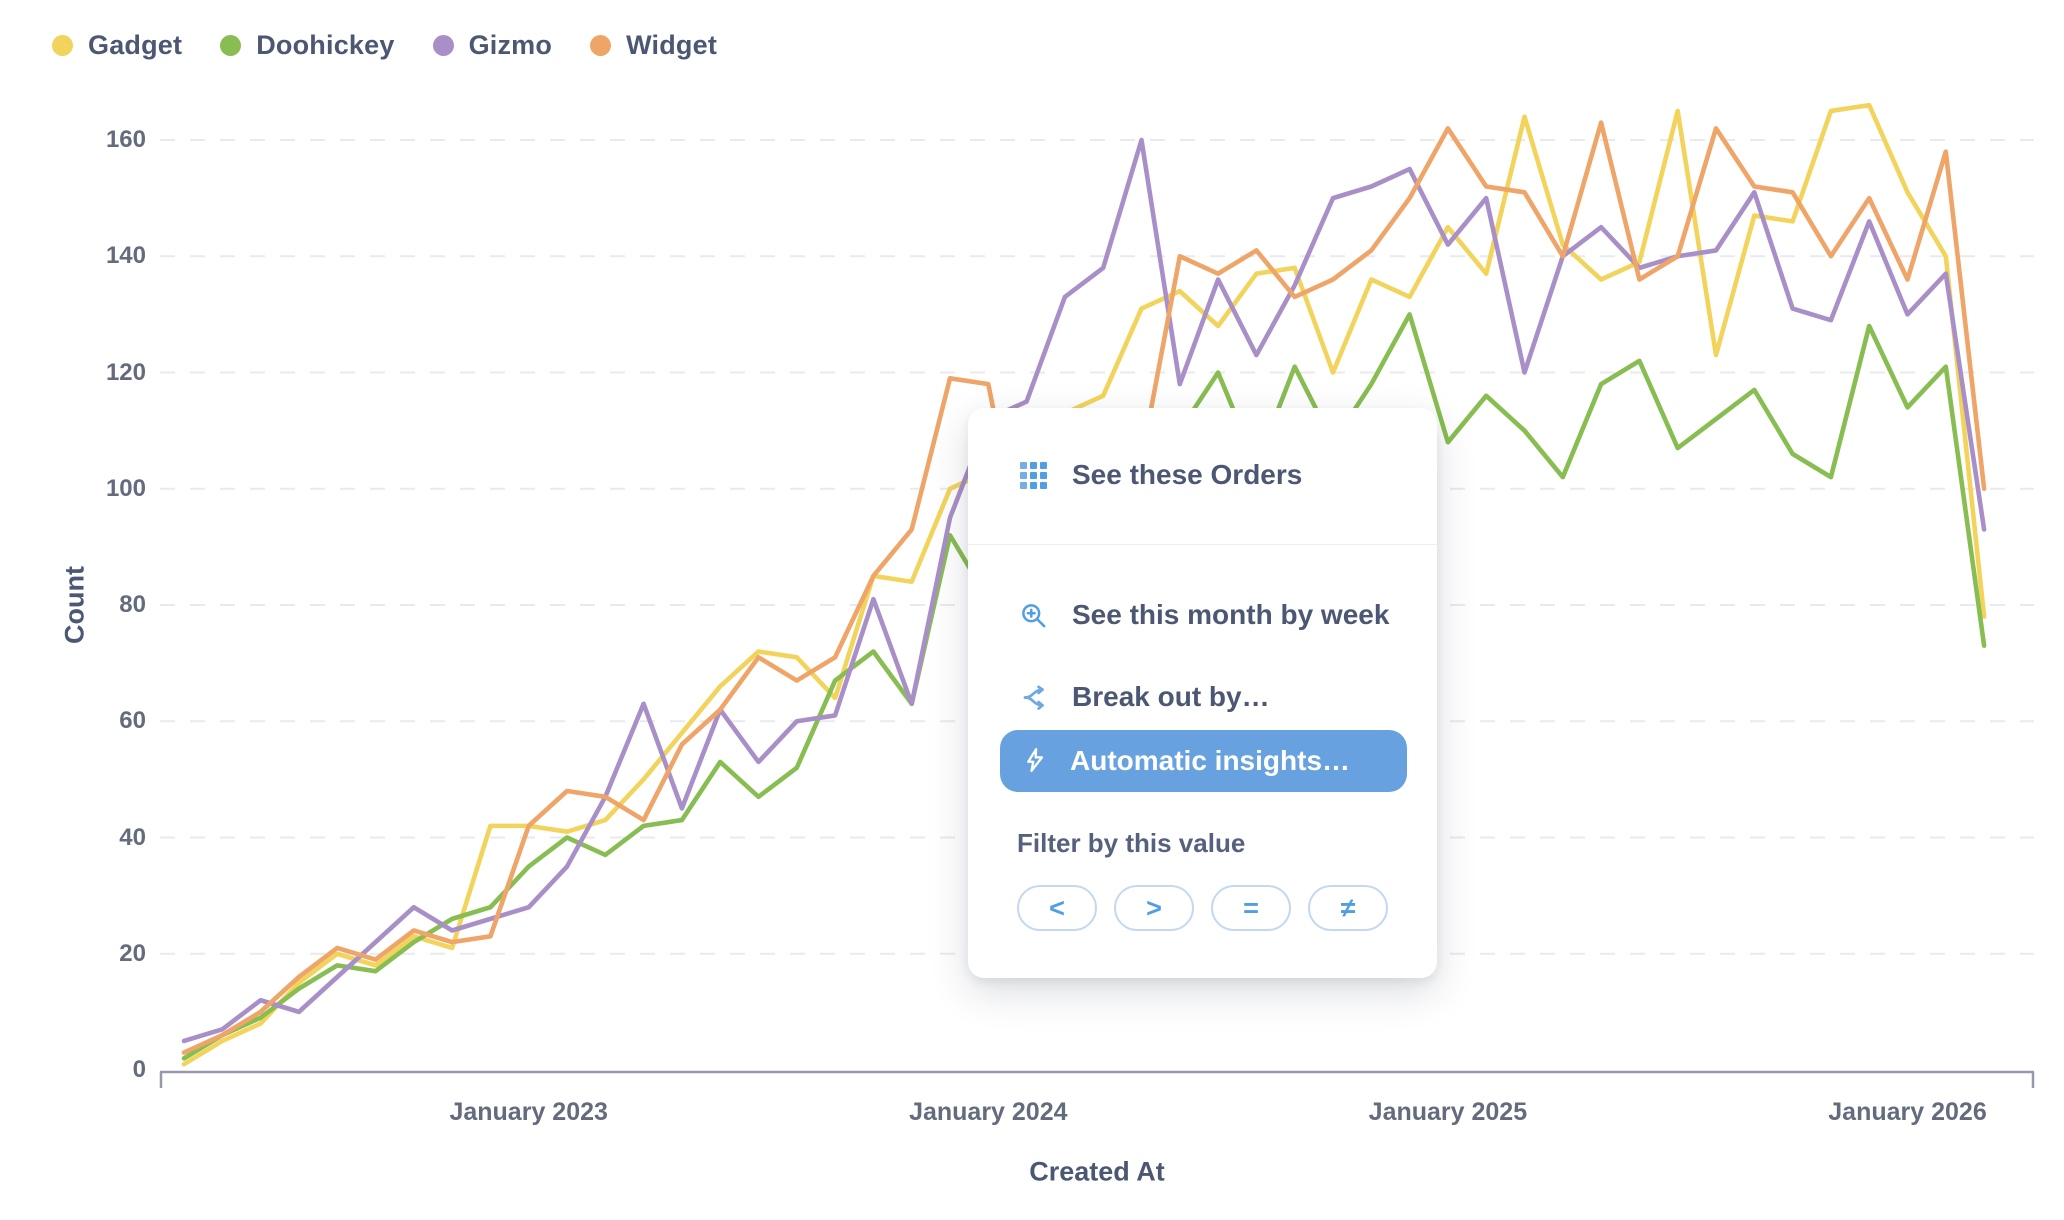 The height and width of the screenshot is (1220, 2064). Describe the element at coordinates (988, 1112) in the screenshot. I see `x-tick-label: January 2024` at that location.